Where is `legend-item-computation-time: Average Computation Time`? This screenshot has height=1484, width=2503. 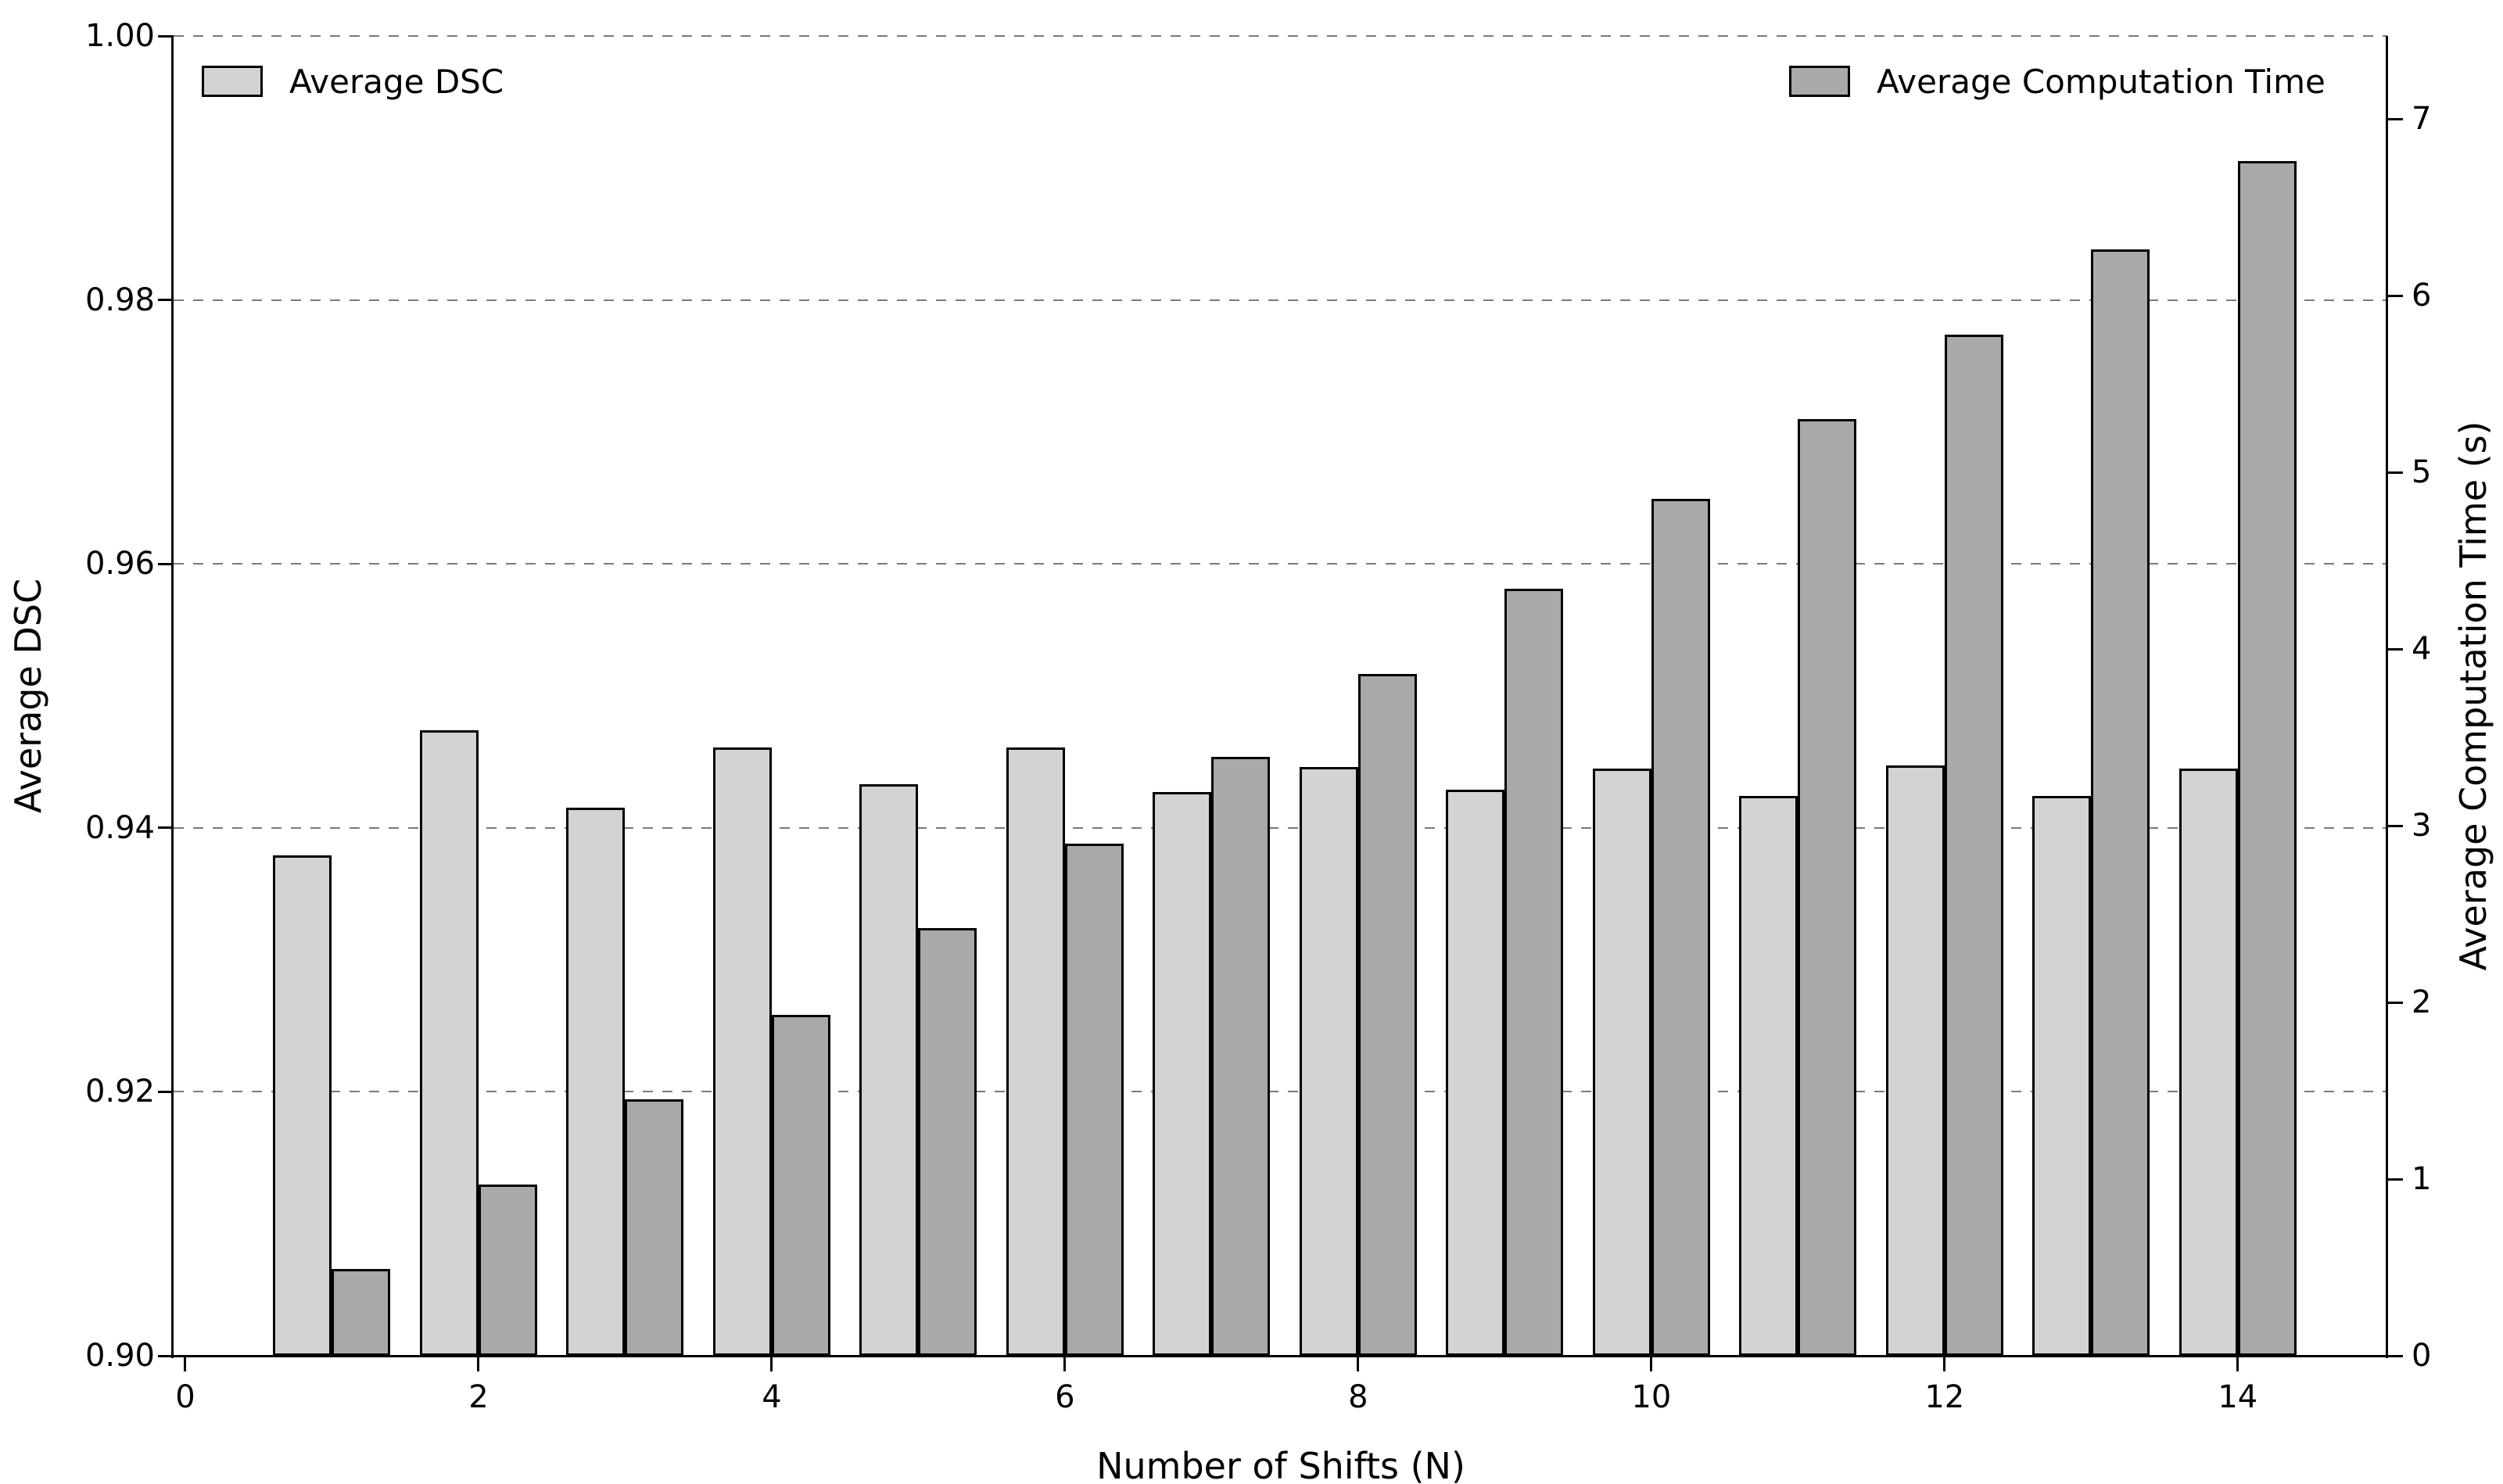
legend-item-computation-time: Average Computation Time is located at coordinates (2057, 81).